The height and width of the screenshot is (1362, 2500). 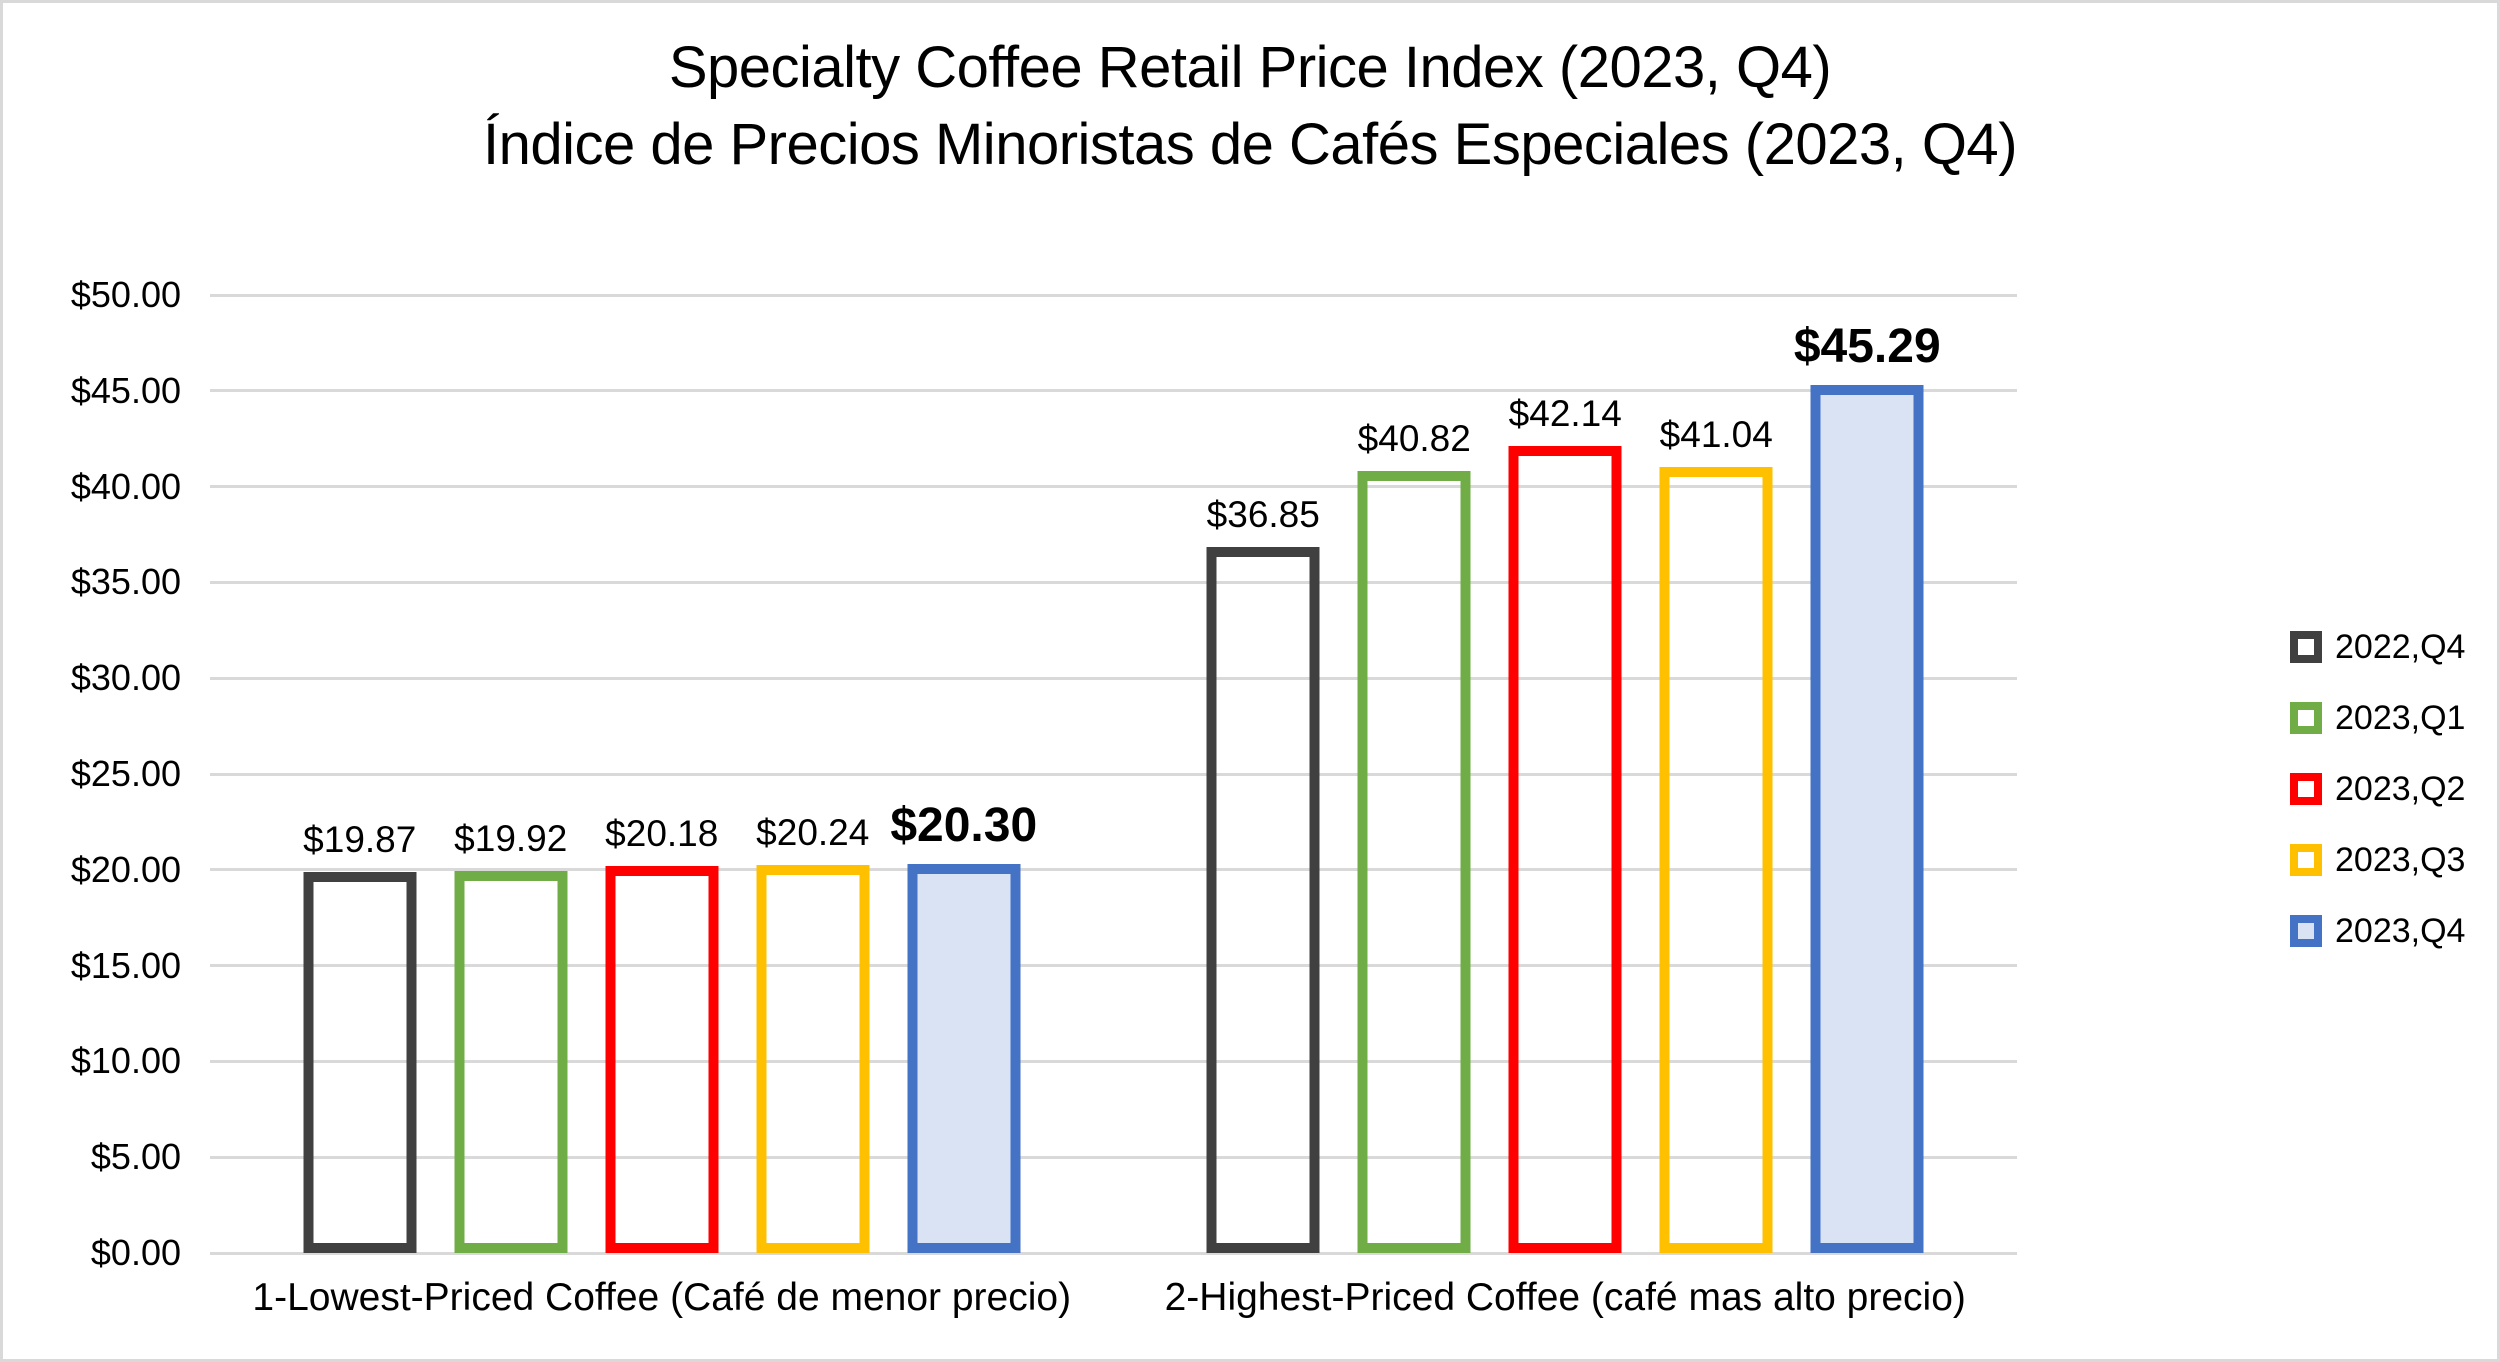 I want to click on data-label: $19.92, so click(x=511, y=839).